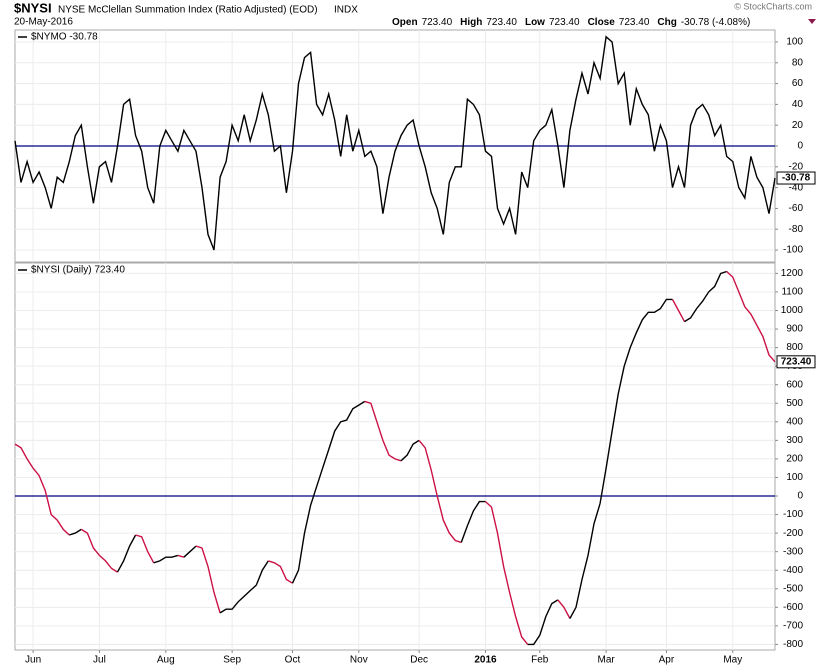 The height and width of the screenshot is (668, 820). Describe the element at coordinates (43, 22) in the screenshot. I see `date: 20-May-2016` at that location.